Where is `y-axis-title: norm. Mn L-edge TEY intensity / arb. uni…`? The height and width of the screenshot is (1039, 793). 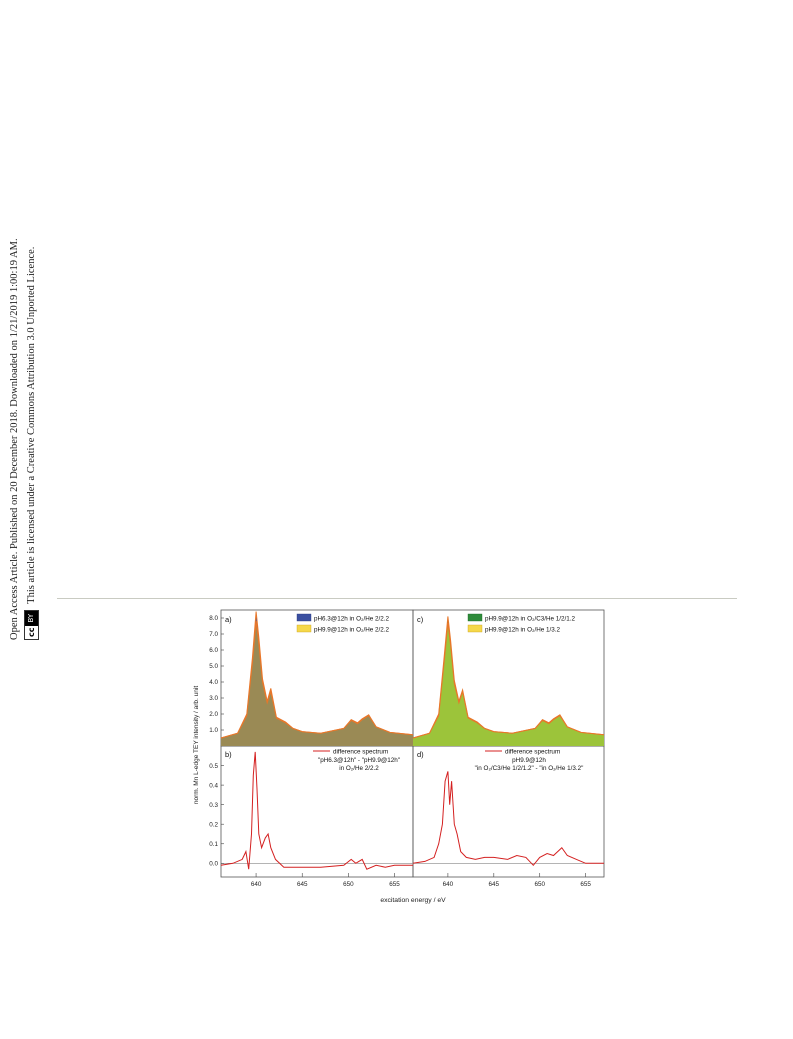 y-axis-title: norm. Mn L-edge TEY intensity / arb. uni… is located at coordinates (196, 745).